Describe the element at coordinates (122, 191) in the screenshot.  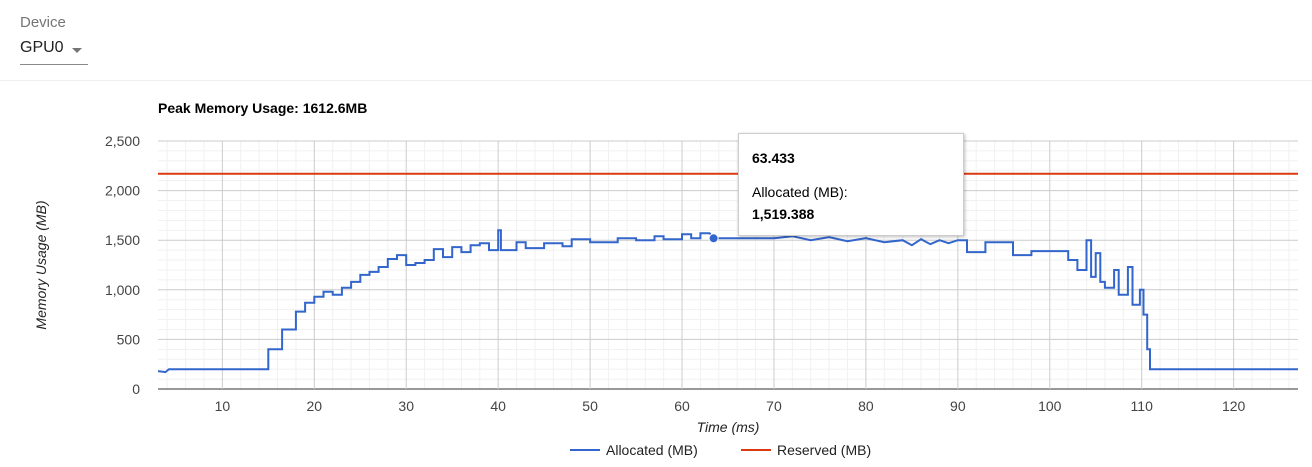
I see `y-tick-label: 2,000` at that location.